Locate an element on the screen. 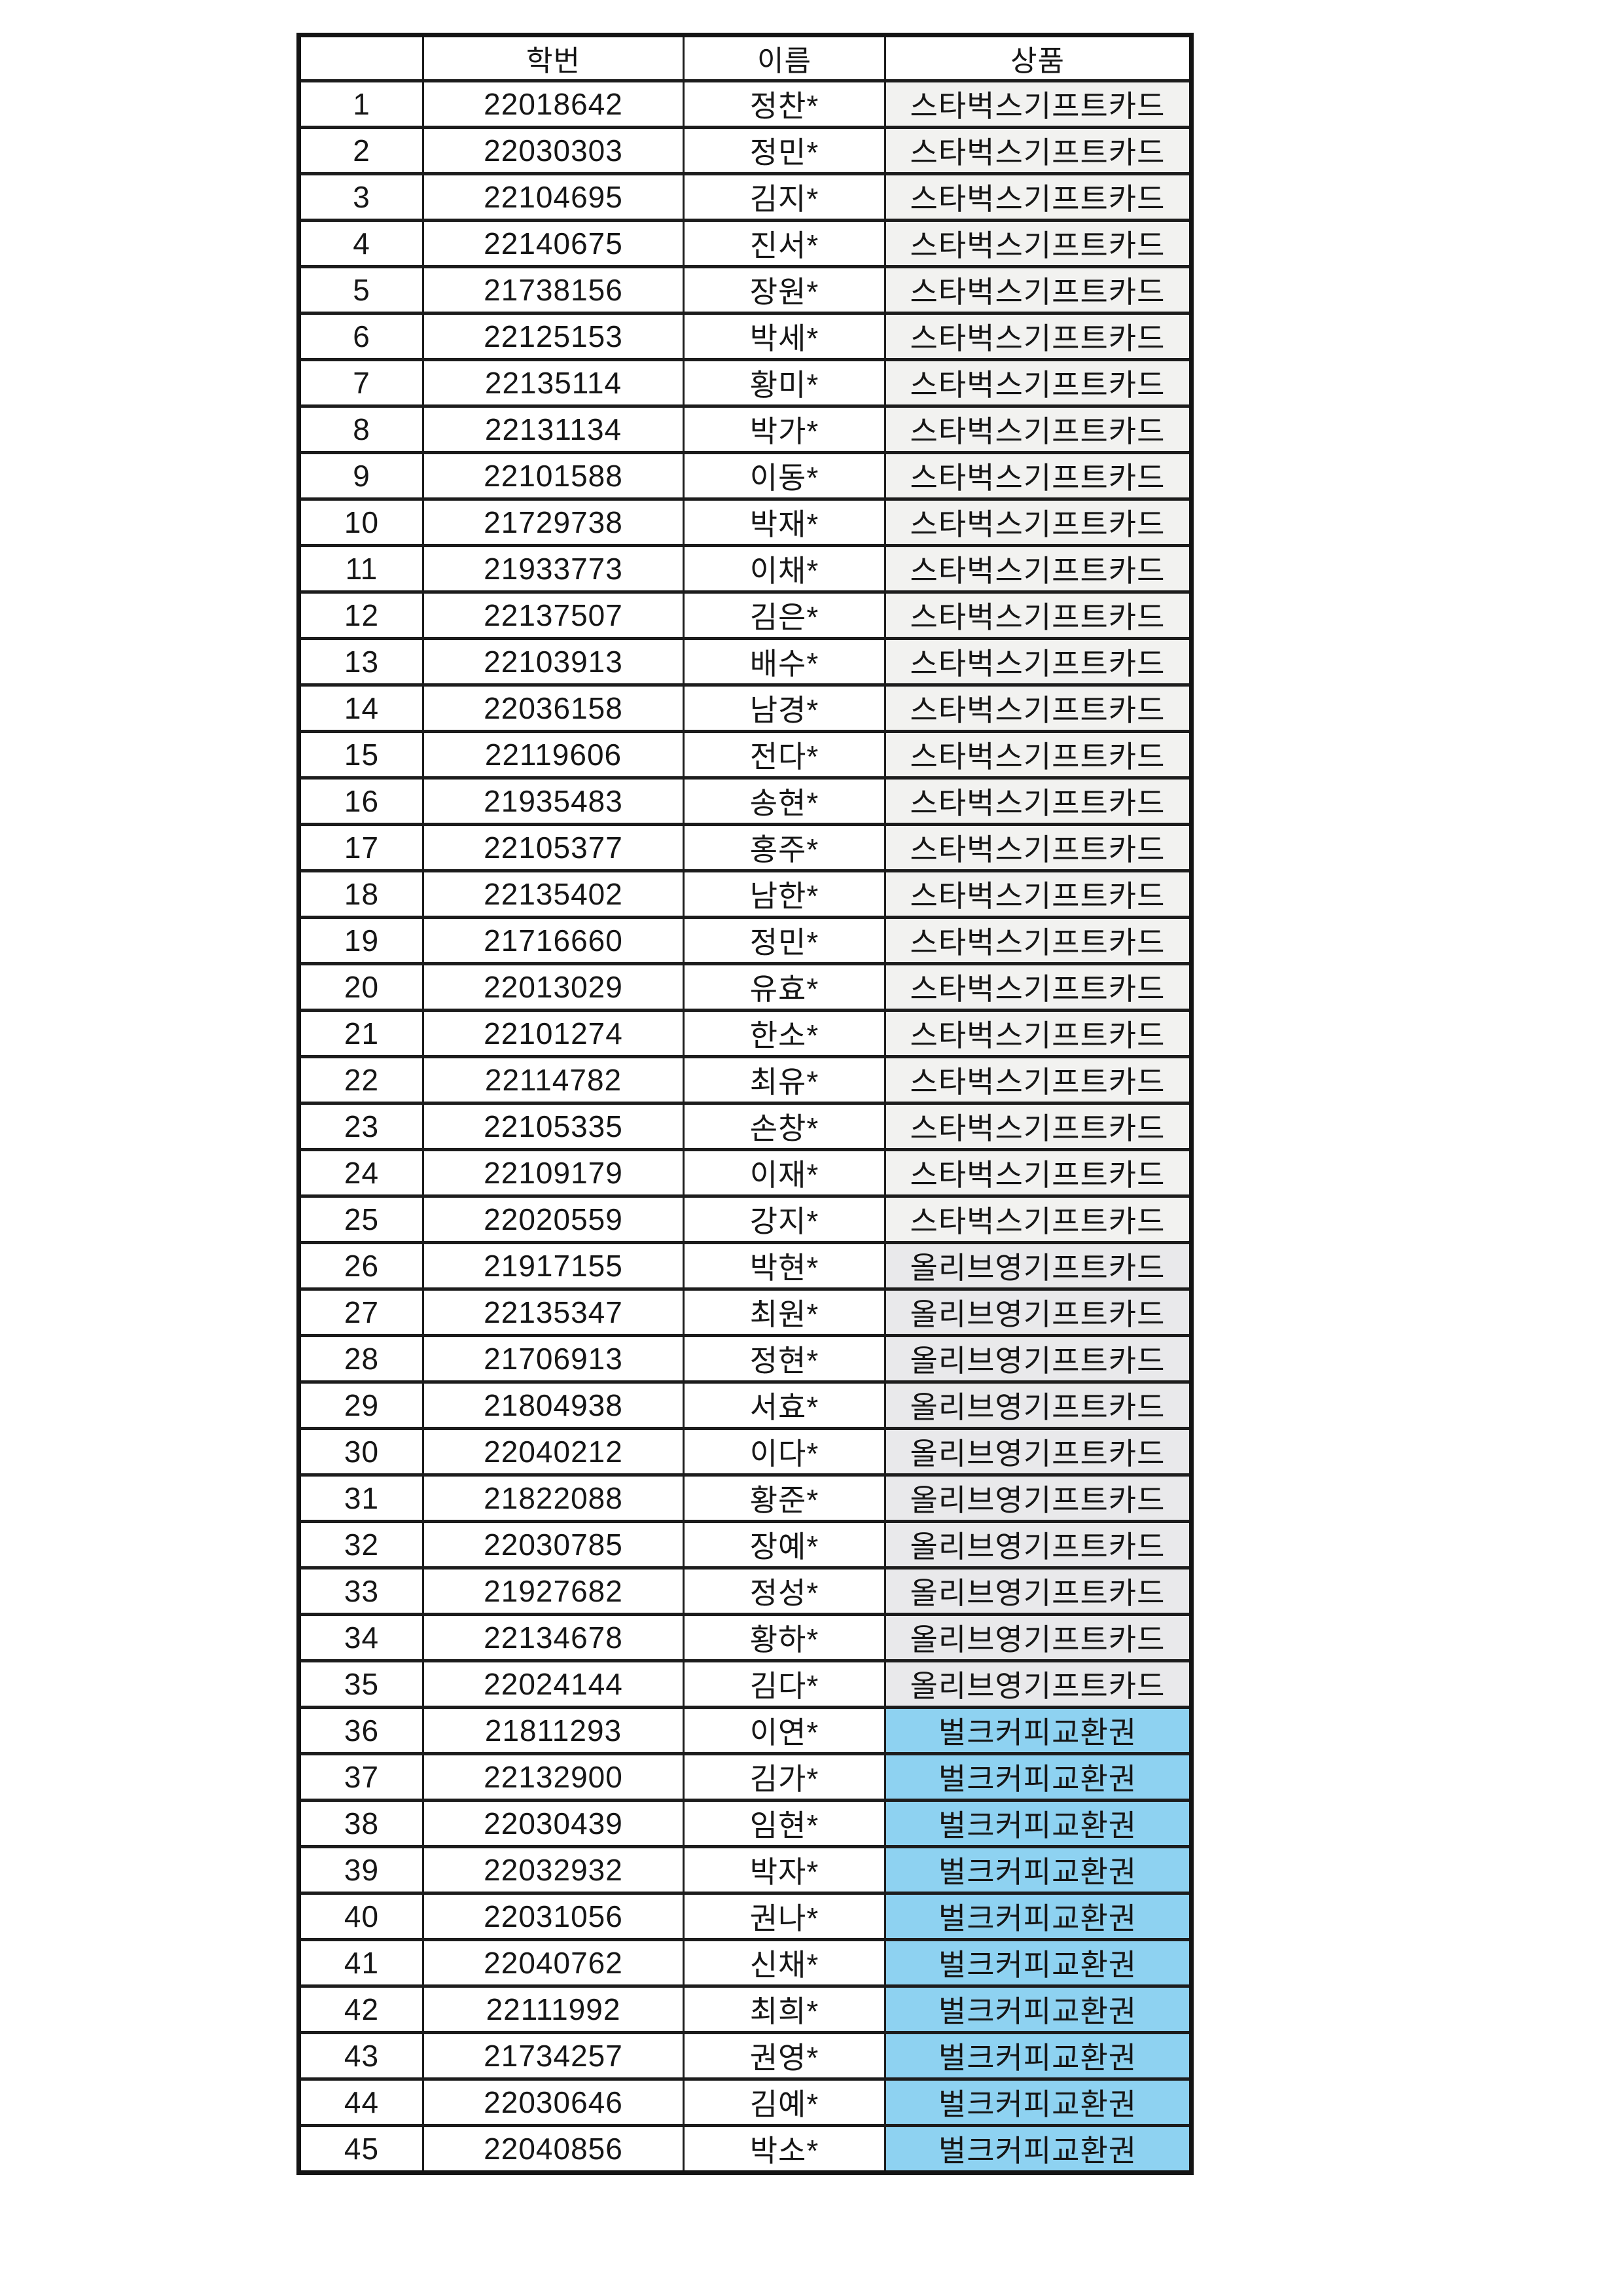  table-row: 17 22105377 홍주* 스타벅스기프트카드 is located at coordinates (745, 847).